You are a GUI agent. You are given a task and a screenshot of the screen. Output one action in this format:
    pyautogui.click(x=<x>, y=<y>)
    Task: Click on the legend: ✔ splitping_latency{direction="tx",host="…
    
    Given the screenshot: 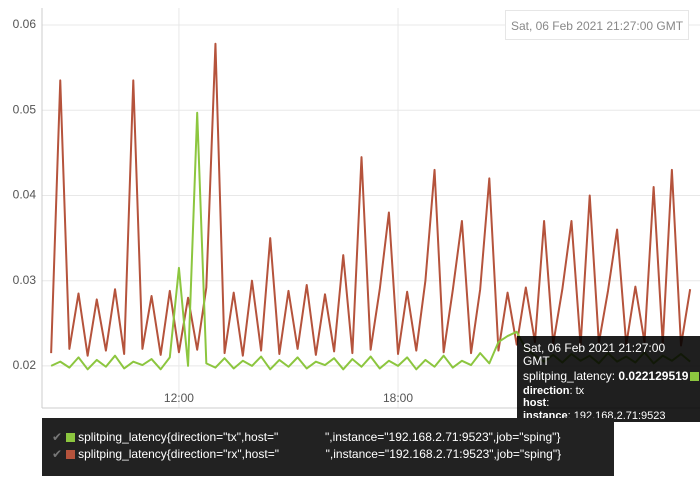 What is the action you would take?
    pyautogui.click(x=328, y=447)
    